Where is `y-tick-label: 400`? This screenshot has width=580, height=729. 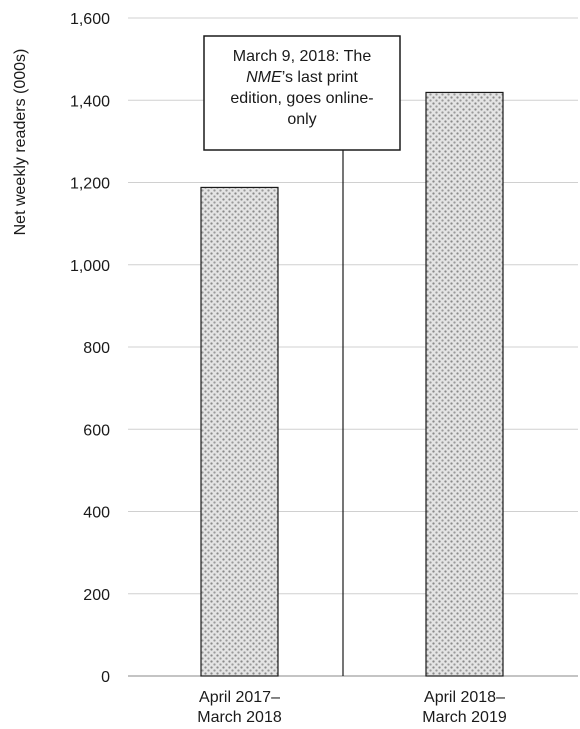 y-tick-label: 400 is located at coordinates (96, 513).